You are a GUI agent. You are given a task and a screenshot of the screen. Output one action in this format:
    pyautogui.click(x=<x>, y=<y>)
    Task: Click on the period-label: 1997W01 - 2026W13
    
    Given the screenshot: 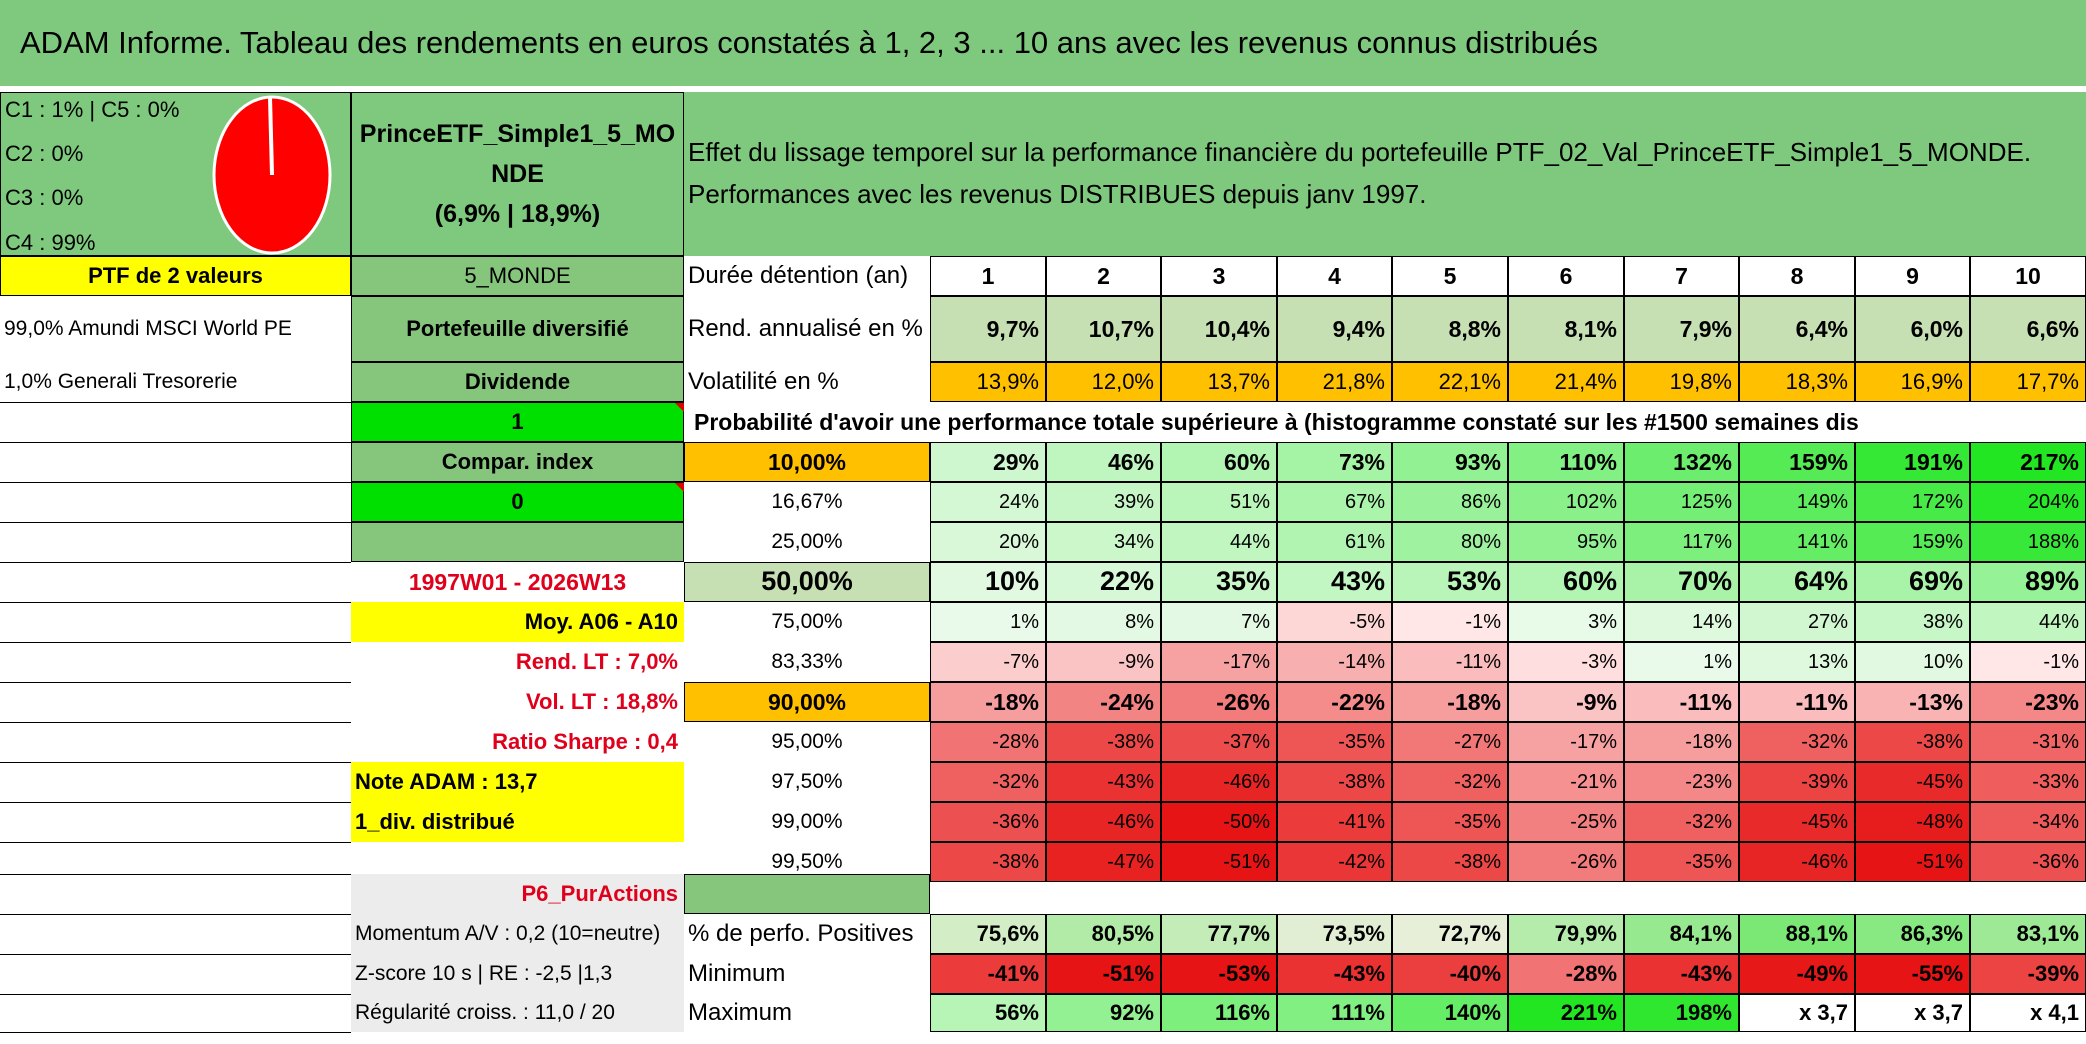 What is the action you would take?
    pyautogui.click(x=517, y=582)
    